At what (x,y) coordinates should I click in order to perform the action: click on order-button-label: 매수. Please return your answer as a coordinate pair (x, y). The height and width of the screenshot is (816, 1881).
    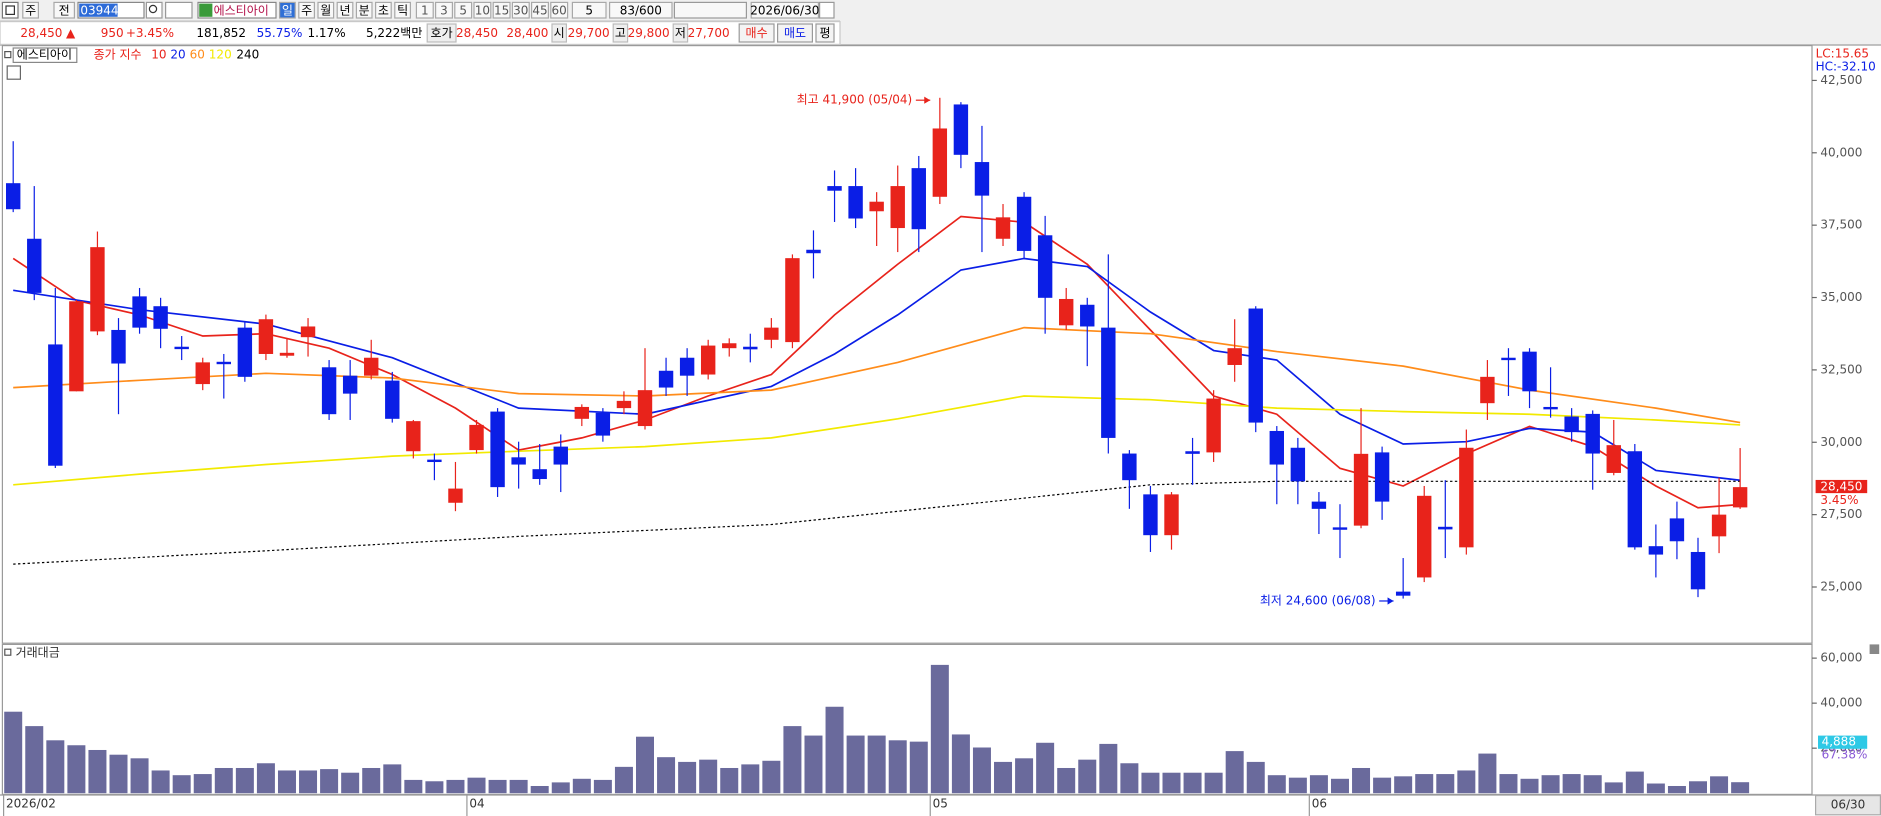
    Looking at the image, I should click on (757, 33).